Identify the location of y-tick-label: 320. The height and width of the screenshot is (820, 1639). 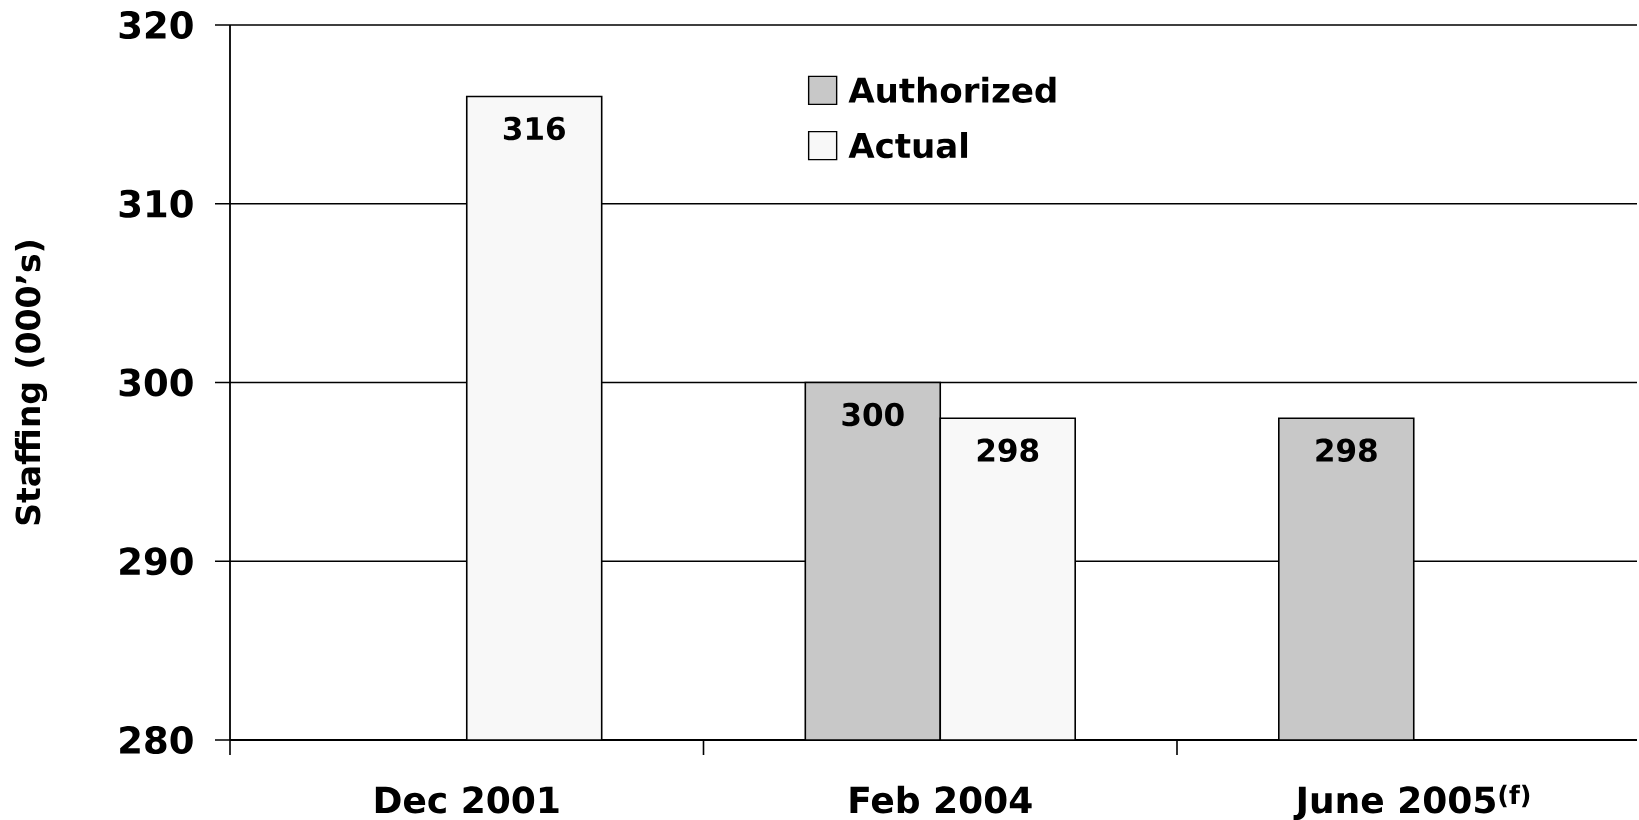
(156, 25).